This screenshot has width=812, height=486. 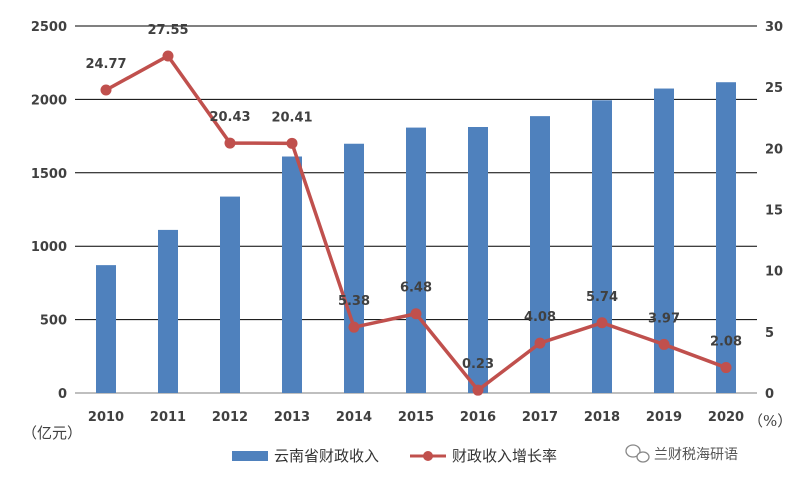 What do you see at coordinates (49, 27) in the screenshot?
I see `y-left-tick-label: 2500` at bounding box center [49, 27].